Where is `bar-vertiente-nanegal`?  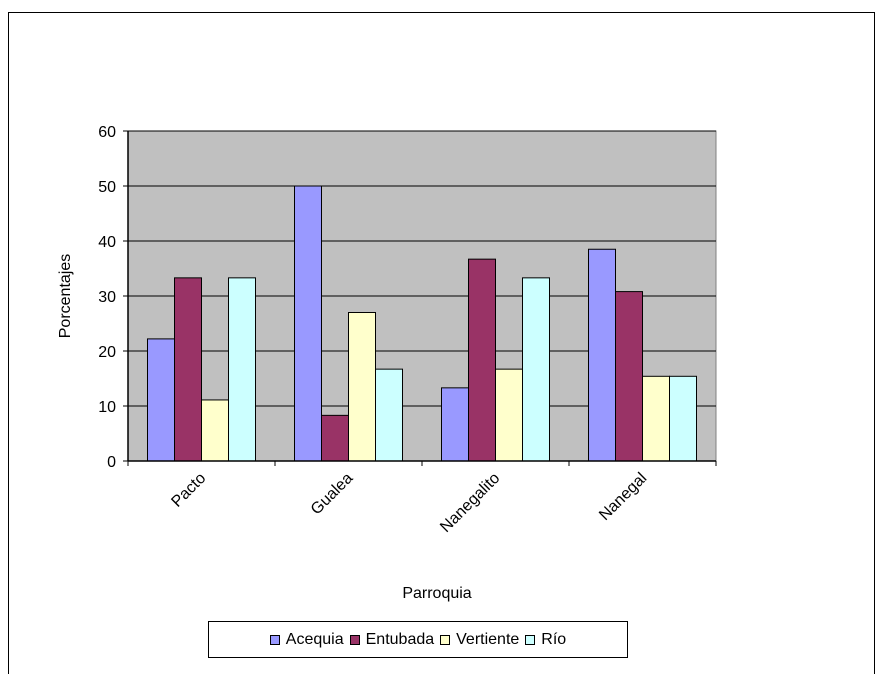 bar-vertiente-nanegal is located at coordinates (656, 418).